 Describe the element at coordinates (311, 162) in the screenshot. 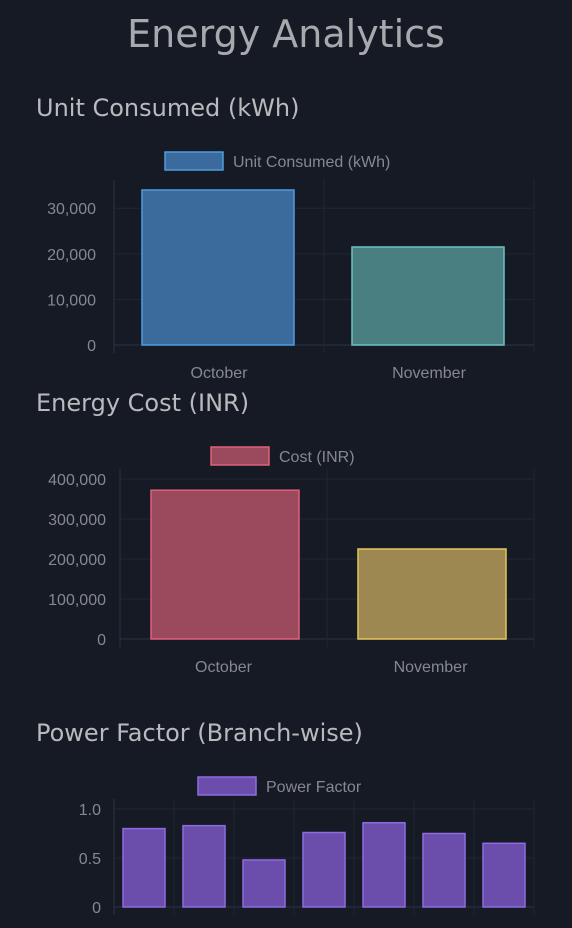

I see `legend-label: Unit Consumed (kWh)` at that location.